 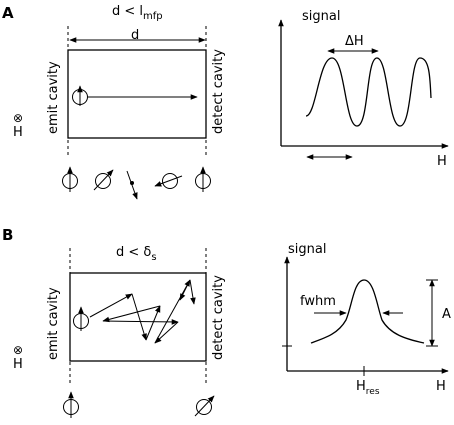 I want to click on panel-a-field-label: H, so click(x=18, y=132).